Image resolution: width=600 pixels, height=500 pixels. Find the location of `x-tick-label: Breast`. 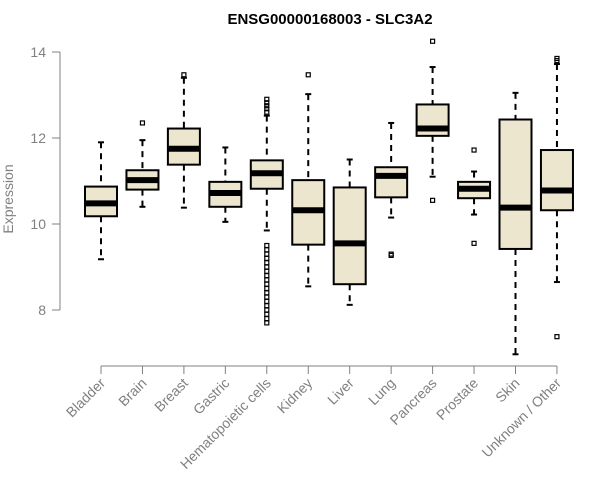

x-tick-label: Breast is located at coordinates (171, 395).